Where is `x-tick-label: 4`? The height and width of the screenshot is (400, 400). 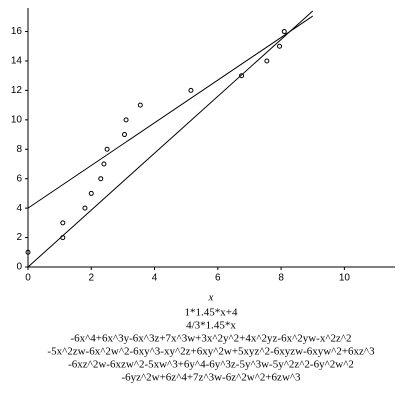
x-tick-label: 4 is located at coordinates (155, 278).